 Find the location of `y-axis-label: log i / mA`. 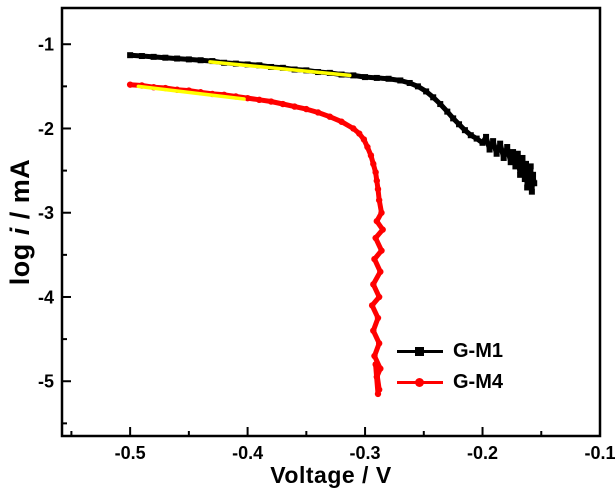

y-axis-label: log i / mA is located at coordinates (22, 222).